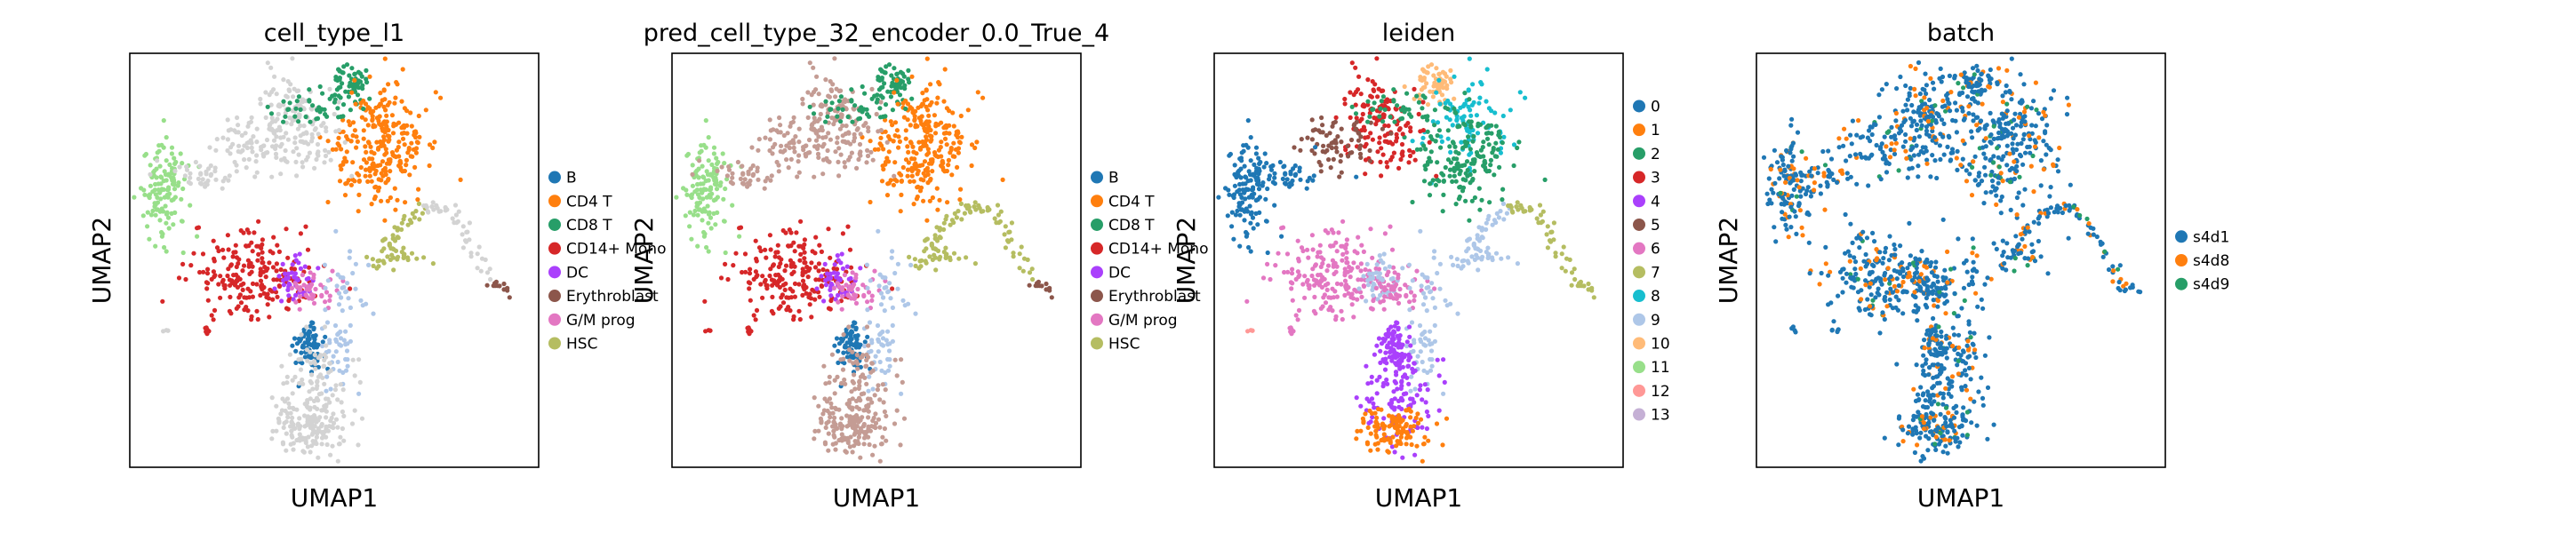 This screenshot has height=533, width=2576. Describe the element at coordinates (1146, 297) in the screenshot. I see `legend-item: Erythroblast` at that location.